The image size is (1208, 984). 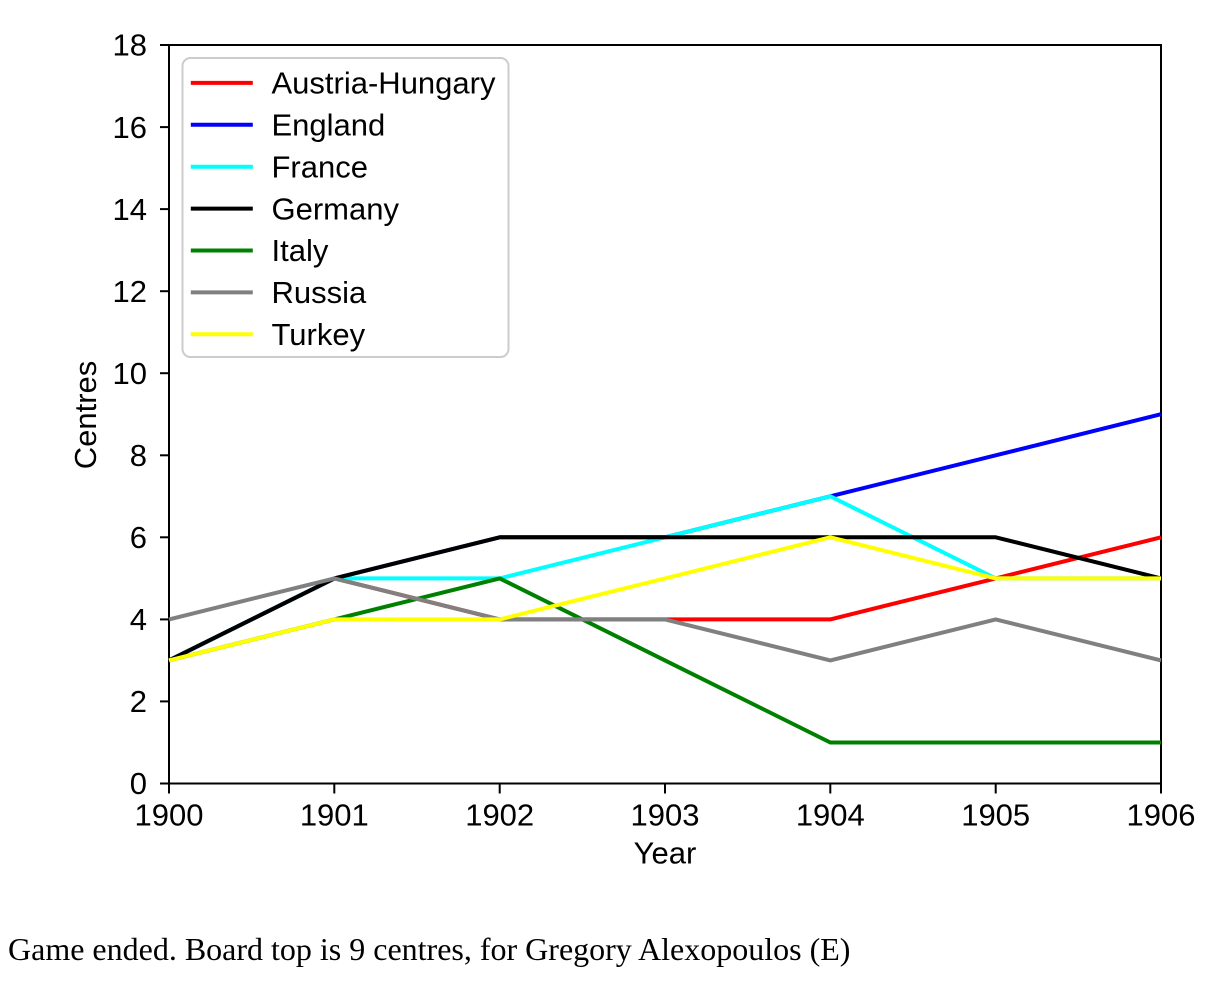 What do you see at coordinates (130, 127) in the screenshot?
I see `svg-text: 16` at bounding box center [130, 127].